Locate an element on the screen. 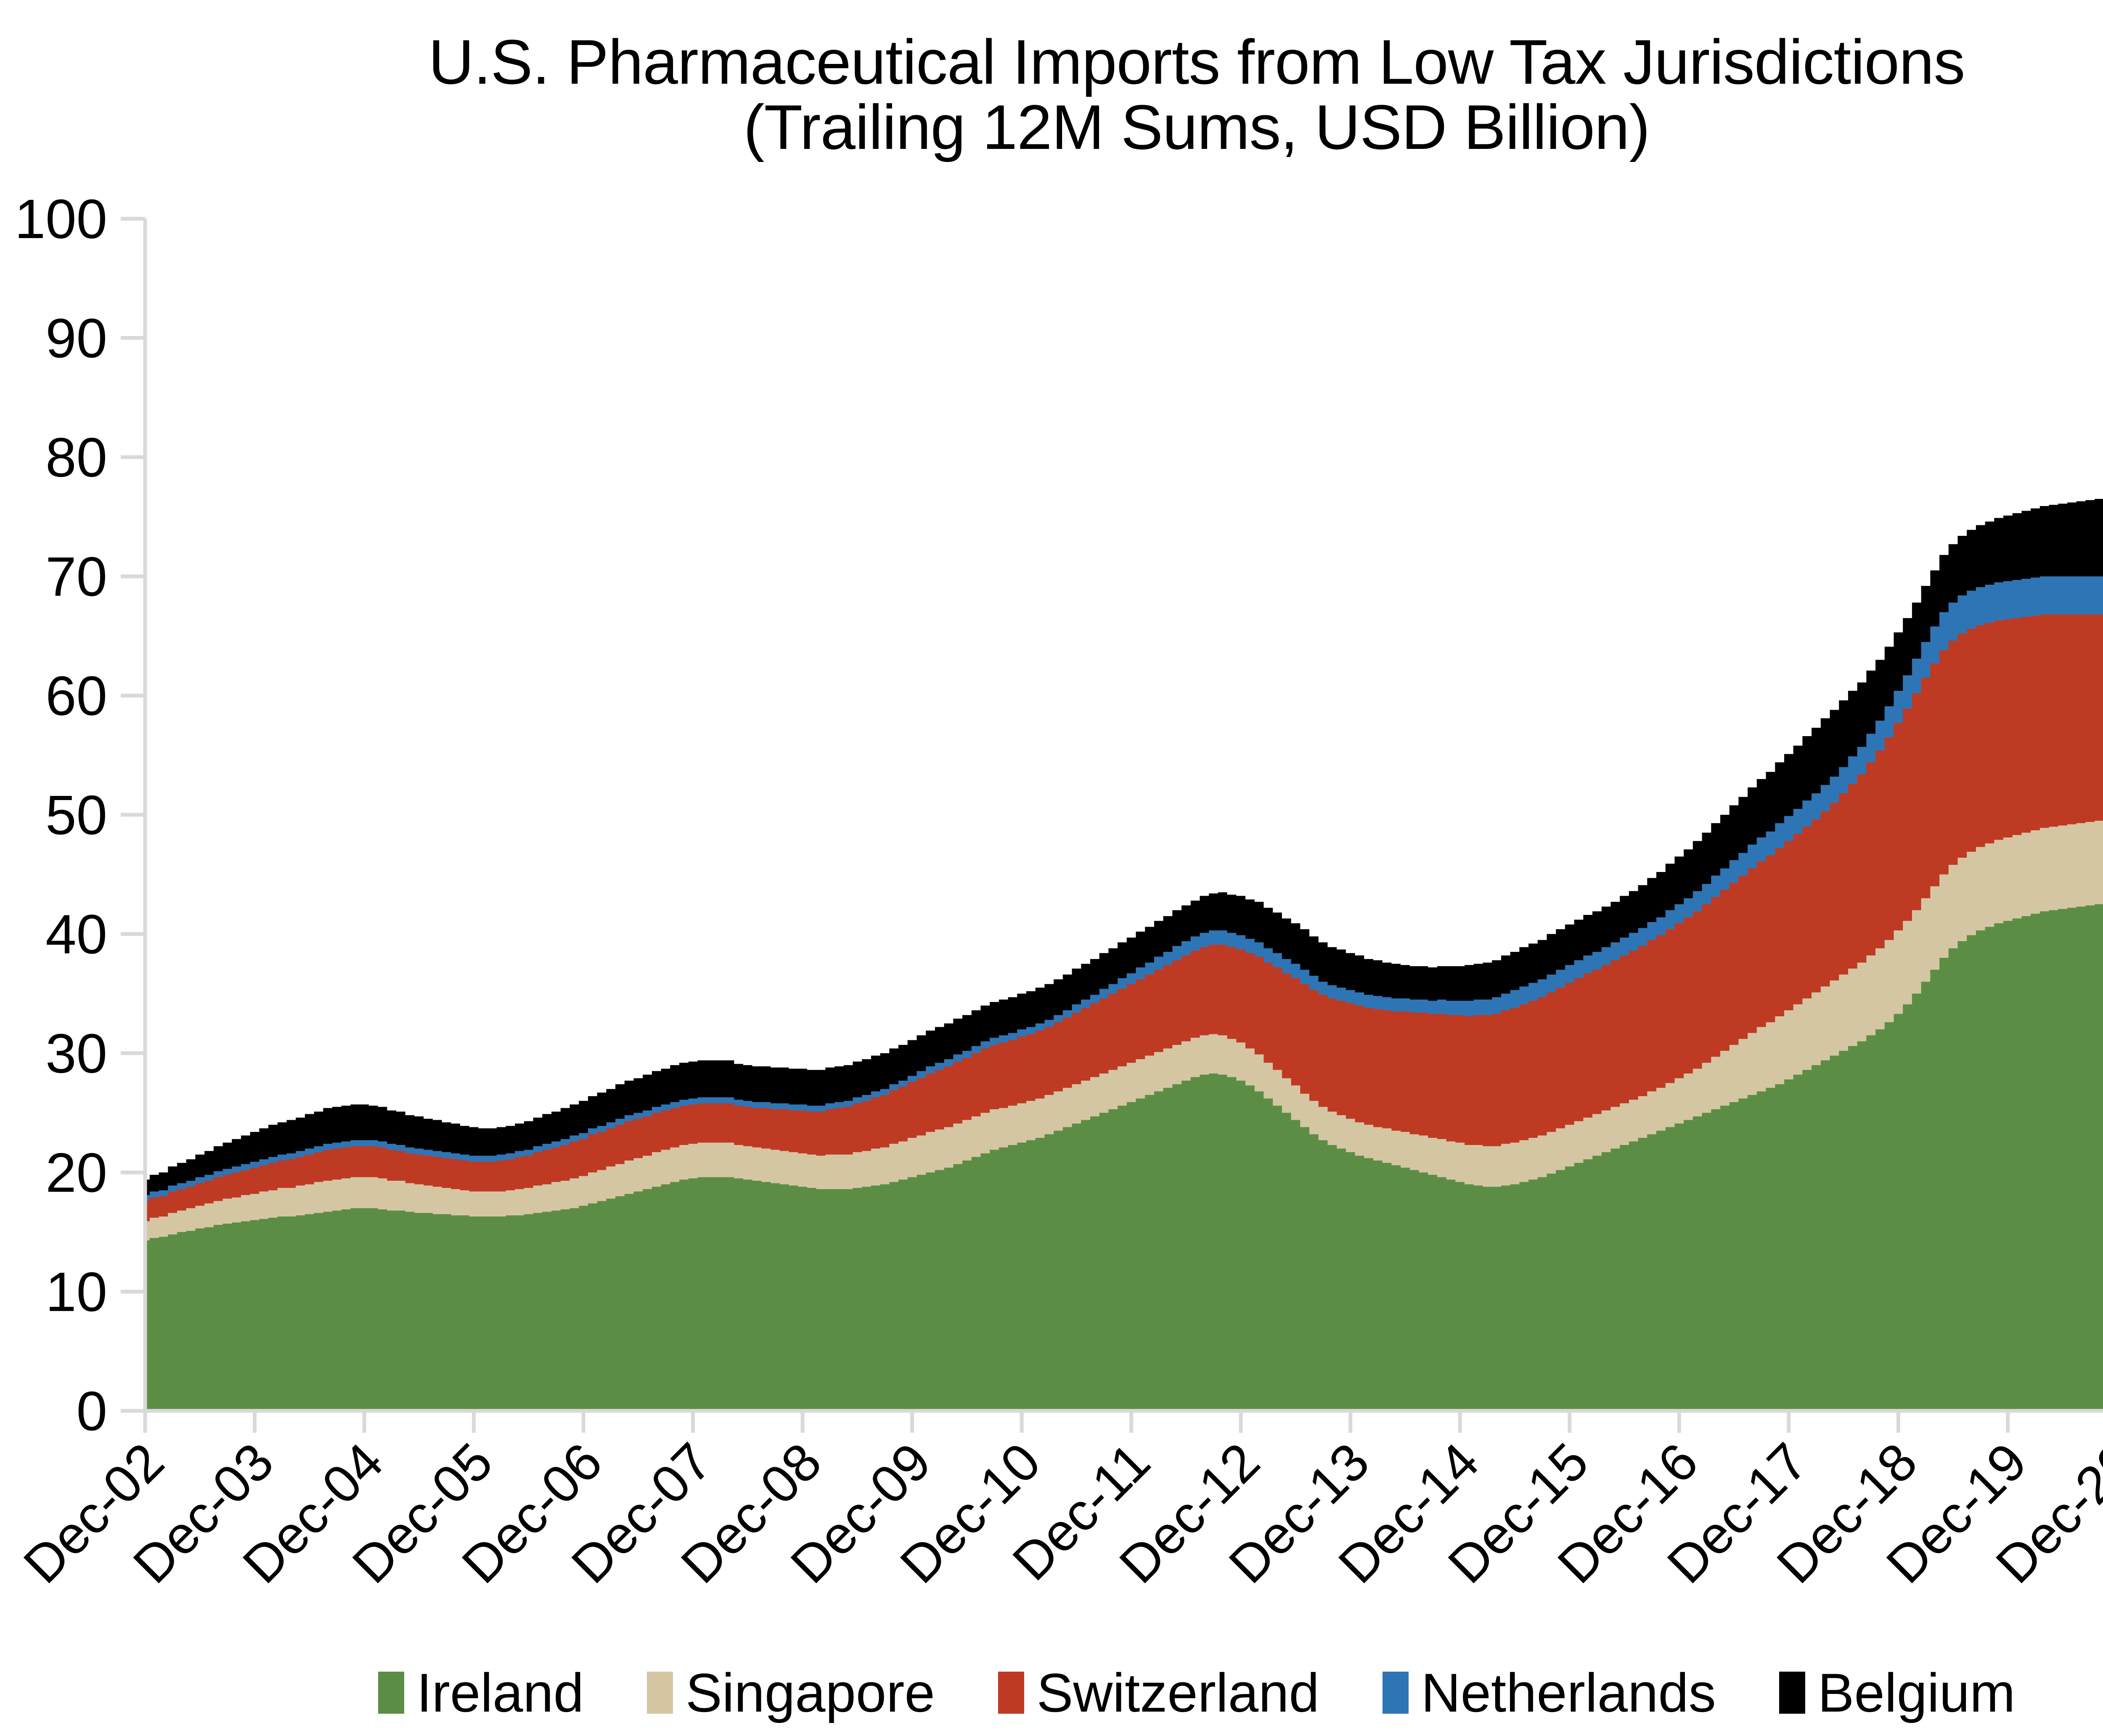 This screenshot has height=1736, width=2103. legend-label-belgium: Belgium is located at coordinates (1916, 1692).